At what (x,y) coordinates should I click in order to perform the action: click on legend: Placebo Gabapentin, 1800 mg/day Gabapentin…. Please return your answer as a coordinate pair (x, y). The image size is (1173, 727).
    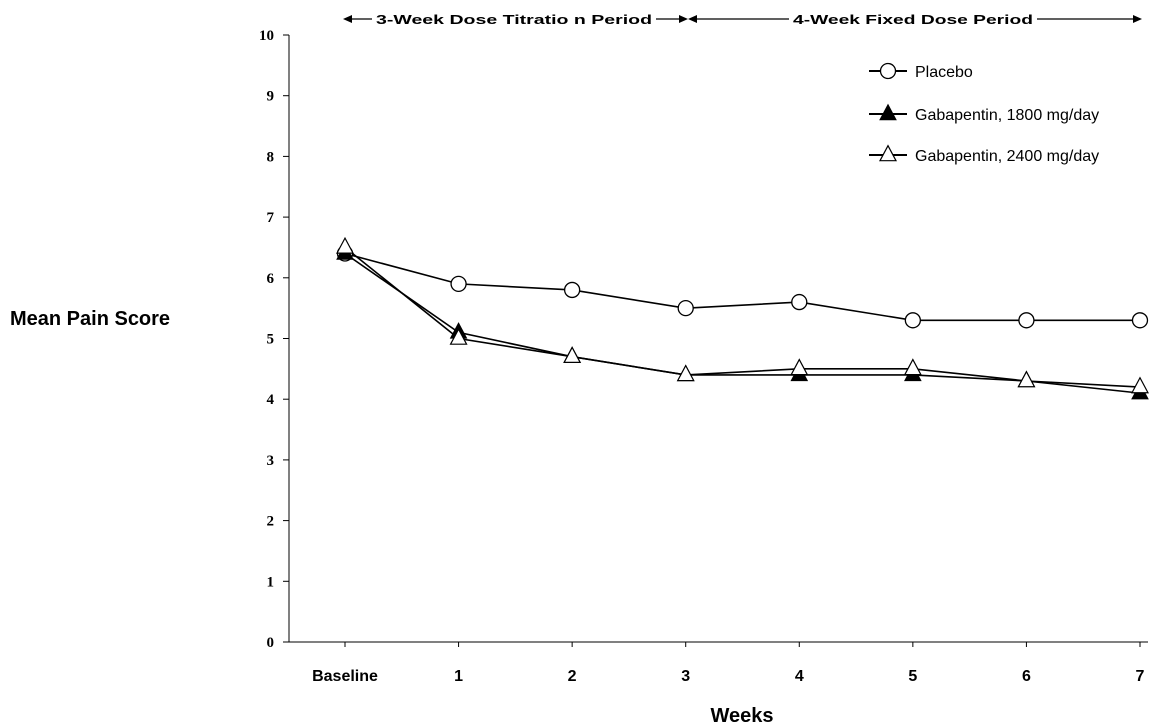
    Looking at the image, I should click on (984, 113).